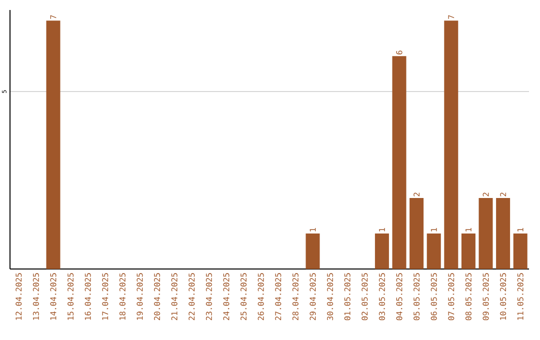 The width and height of the screenshot is (540, 340). Describe the element at coordinates (157, 296) in the screenshot. I see `x-tick-label: 20.04.2025` at that location.